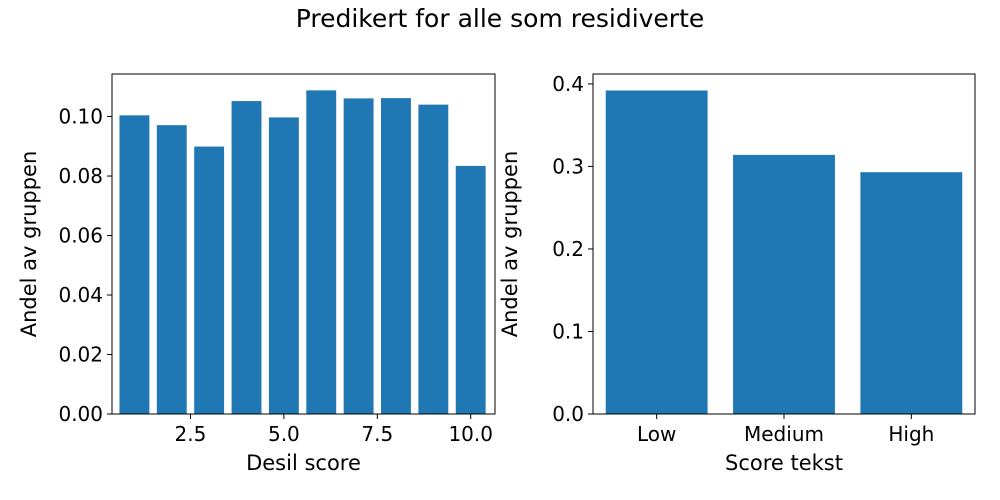 This screenshot has height=500, width=1000. Describe the element at coordinates (191, 434) in the screenshot. I see `x-tick-label: 2.5` at that location.